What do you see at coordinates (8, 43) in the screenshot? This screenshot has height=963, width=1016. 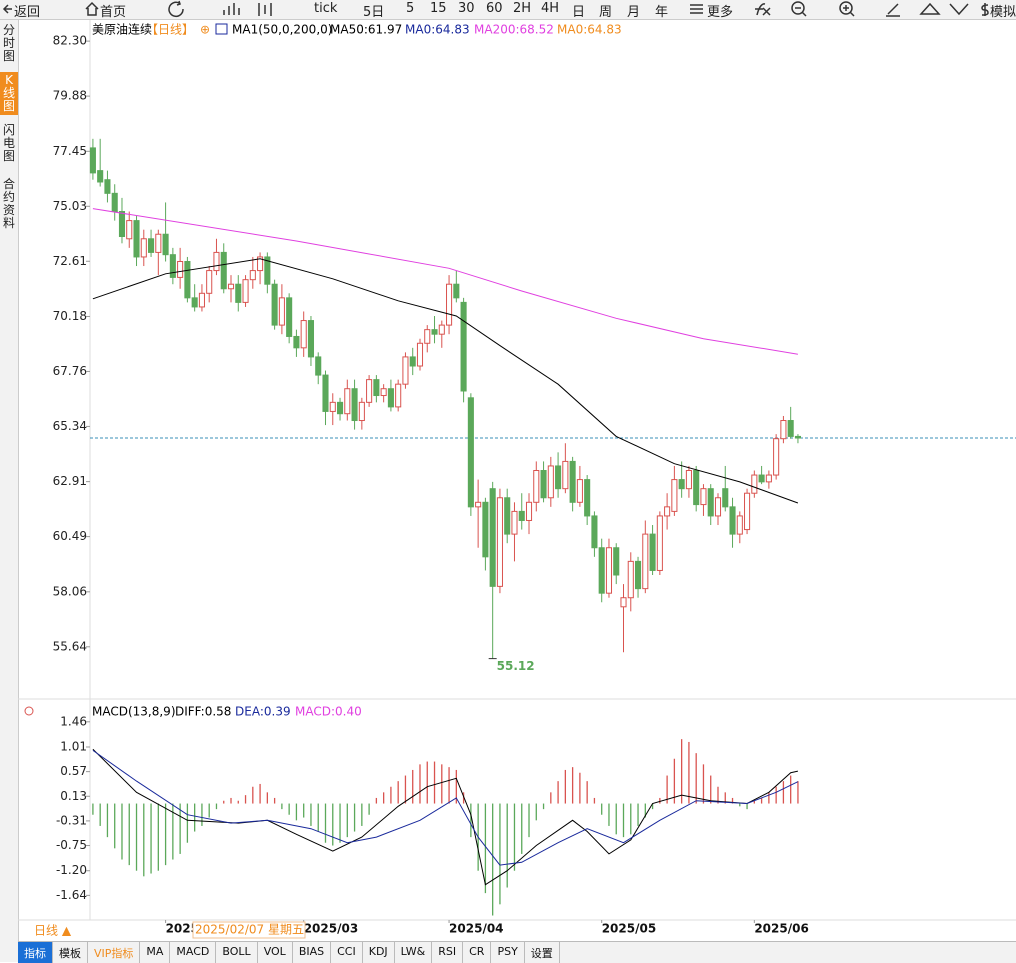 I see `side-tab: 分时图` at bounding box center [8, 43].